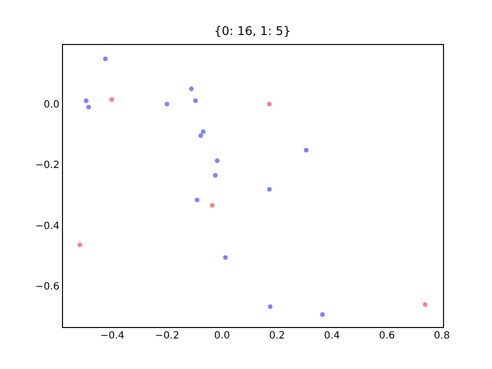 This screenshot has height=369, width=492. I want to click on x-tick-label: 0.4, so click(332, 336).